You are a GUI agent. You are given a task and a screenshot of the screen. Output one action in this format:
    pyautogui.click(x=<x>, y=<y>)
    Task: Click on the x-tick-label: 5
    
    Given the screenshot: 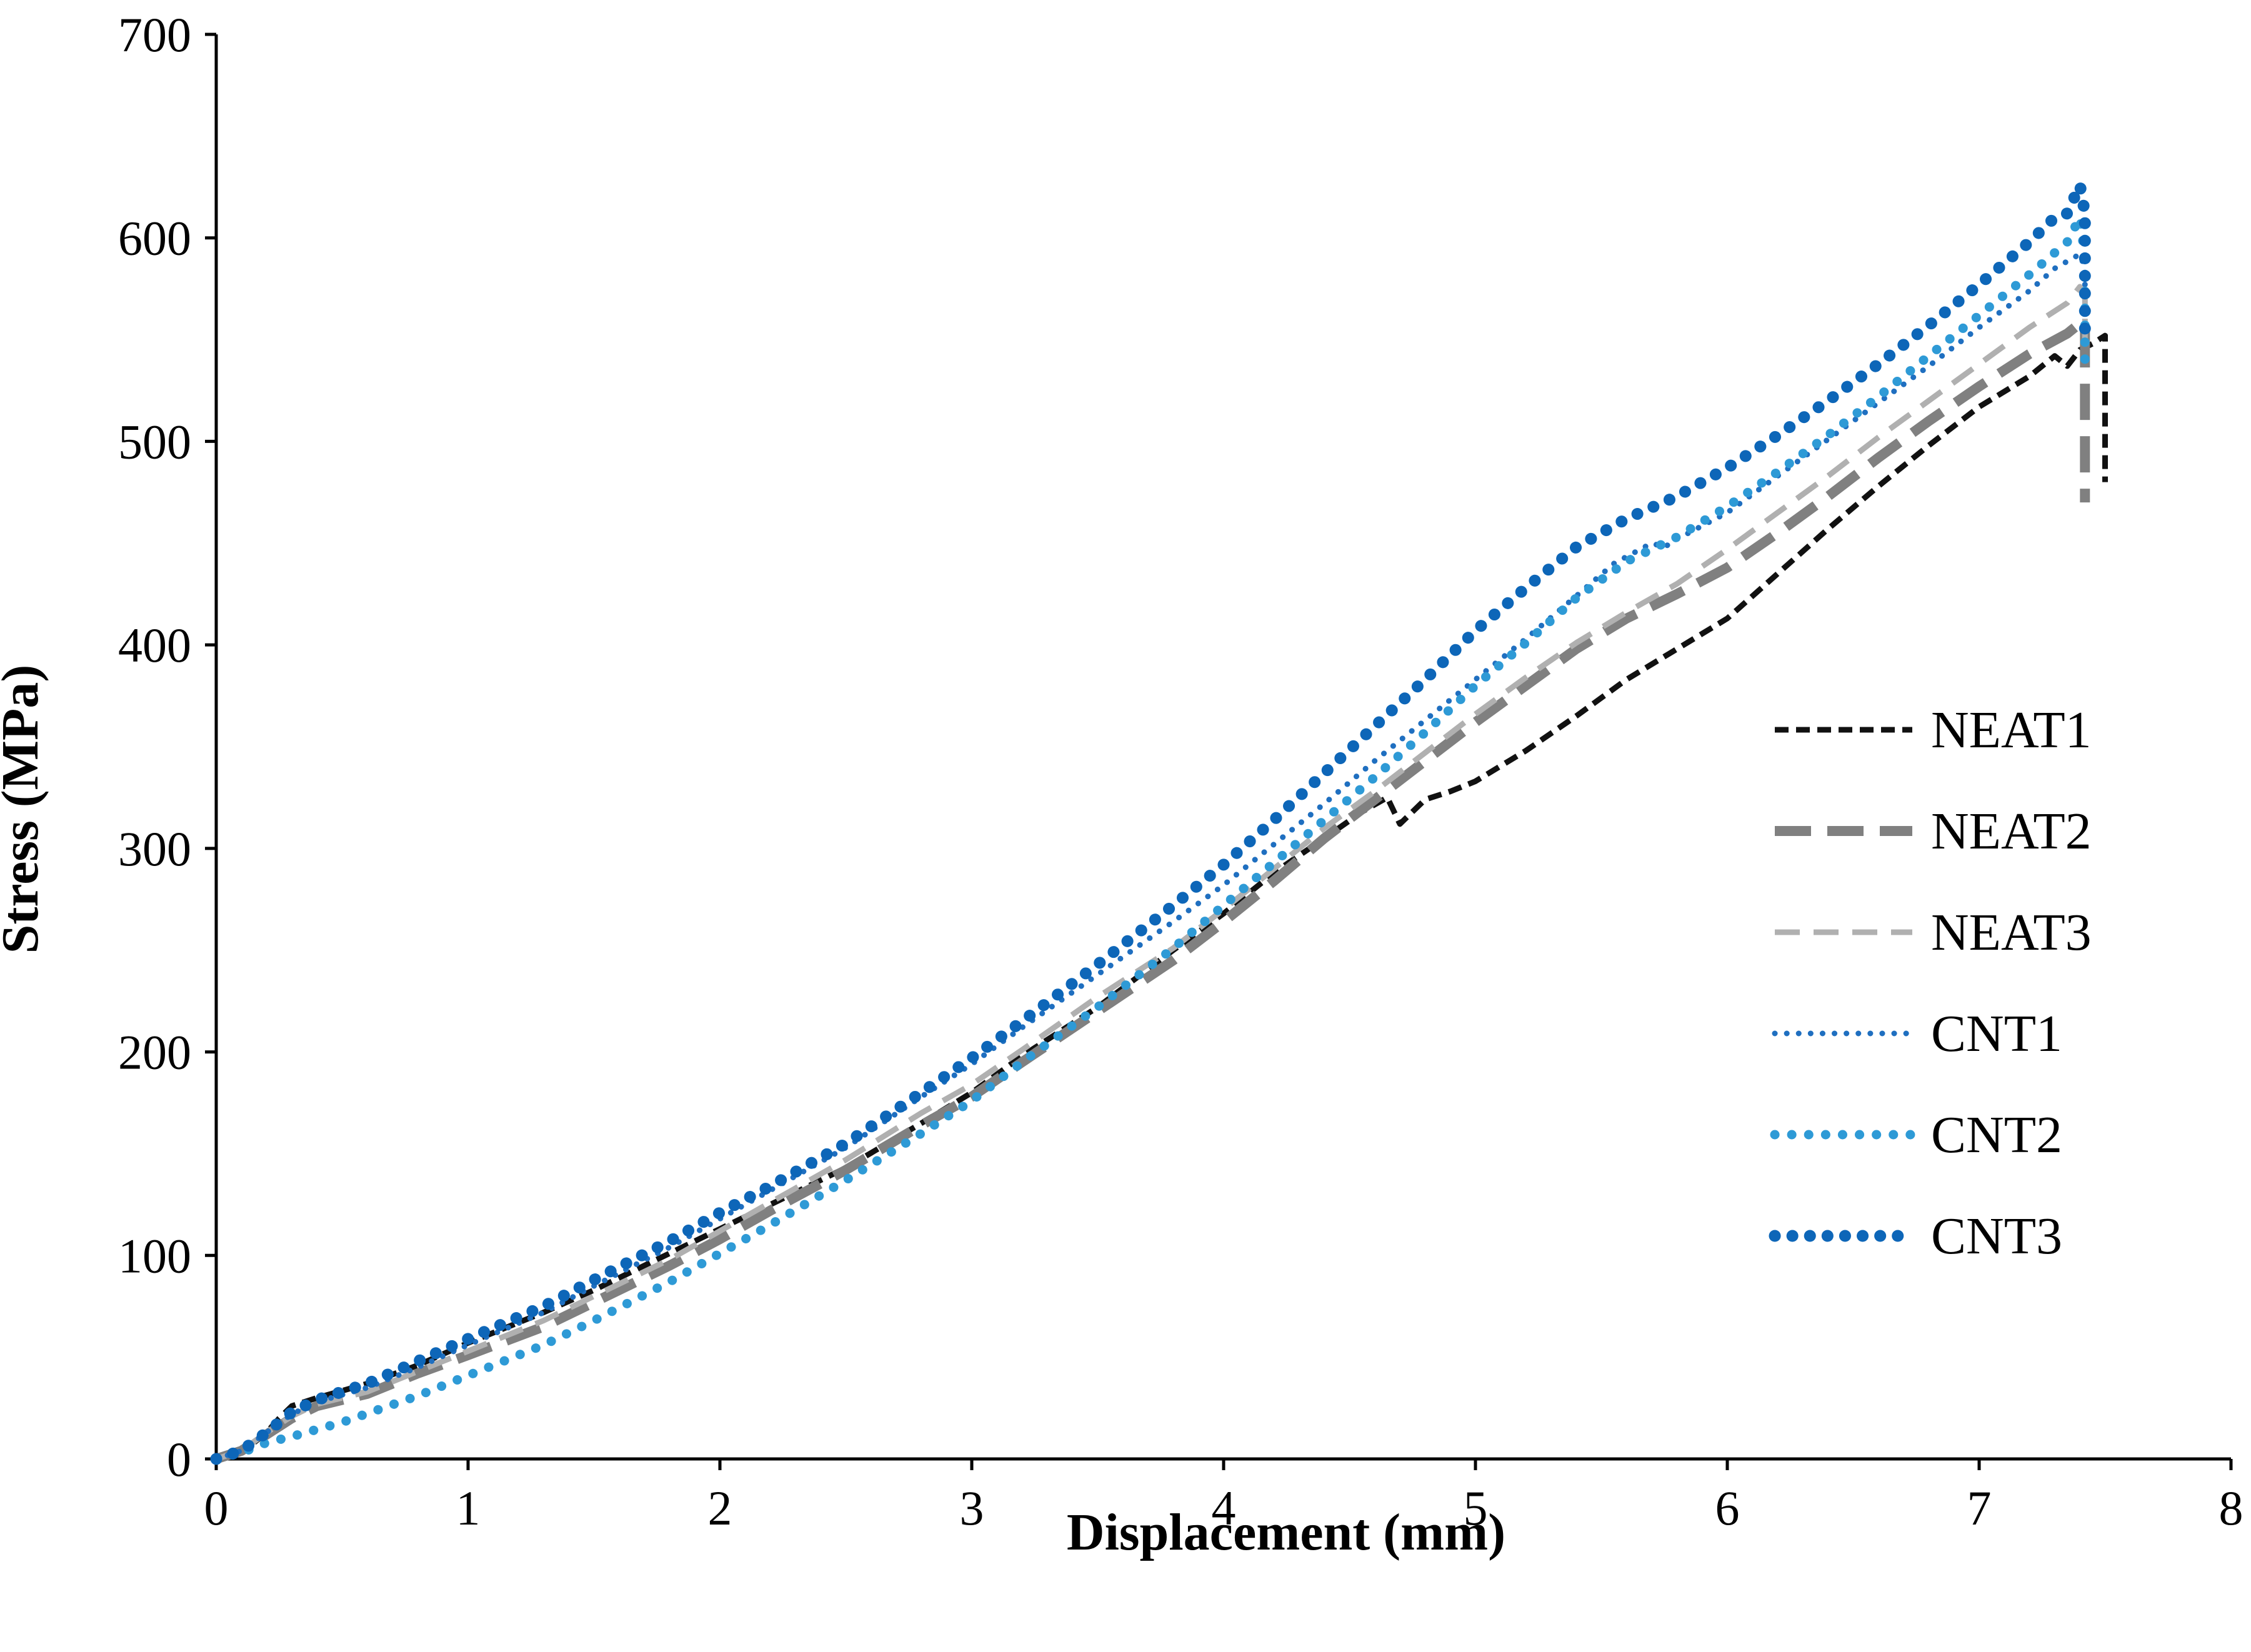 What is the action you would take?
    pyautogui.click(x=1476, y=1508)
    